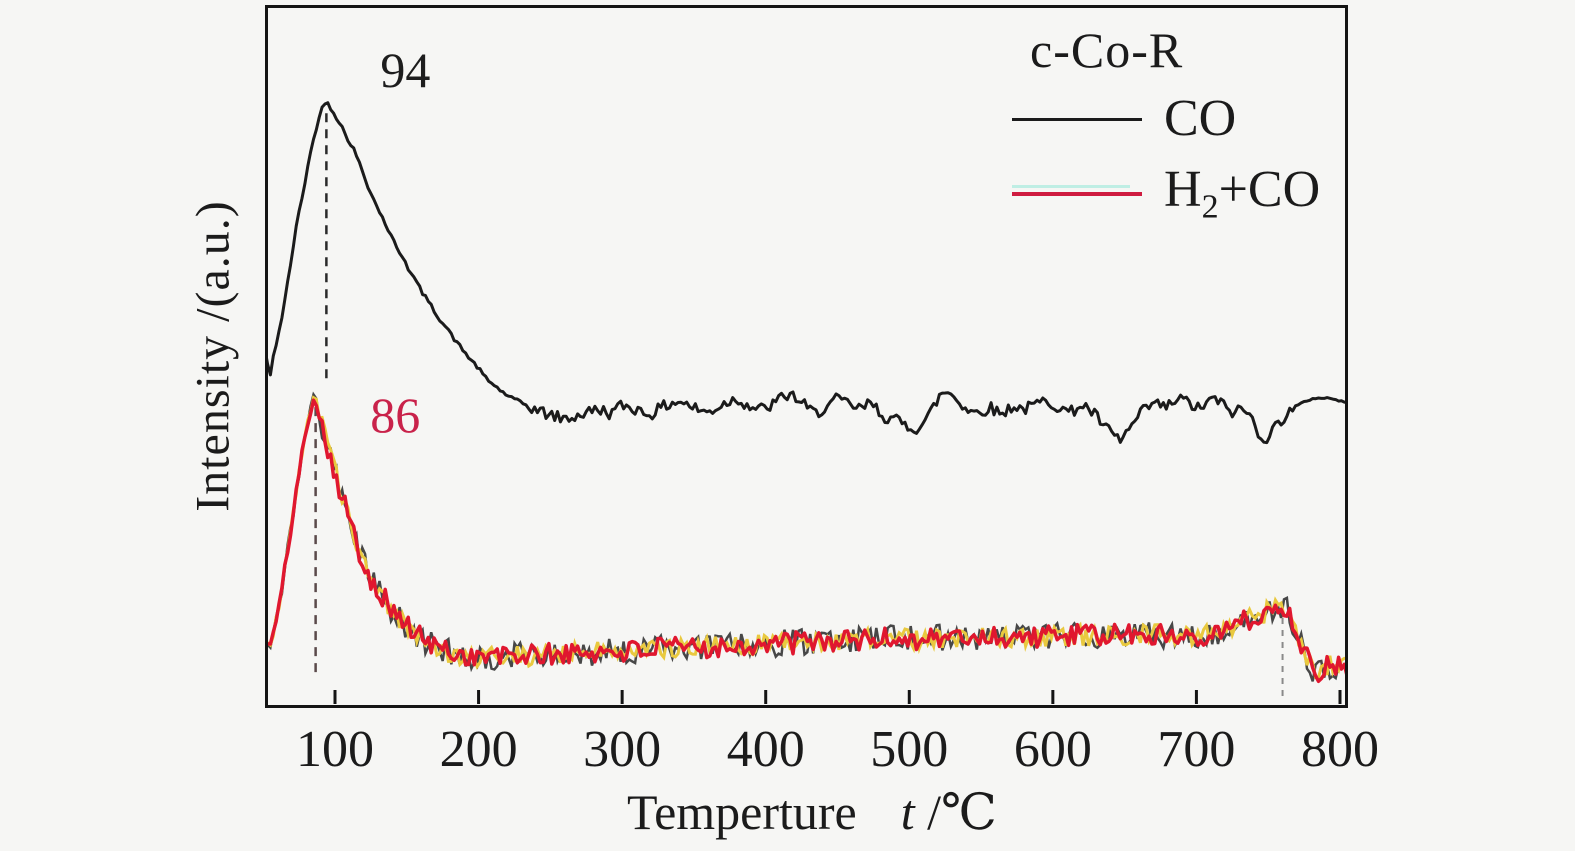 This screenshot has width=1575, height=851. Describe the element at coordinates (955, 812) in the screenshot. I see `x-axis-unit: /℃` at that location.